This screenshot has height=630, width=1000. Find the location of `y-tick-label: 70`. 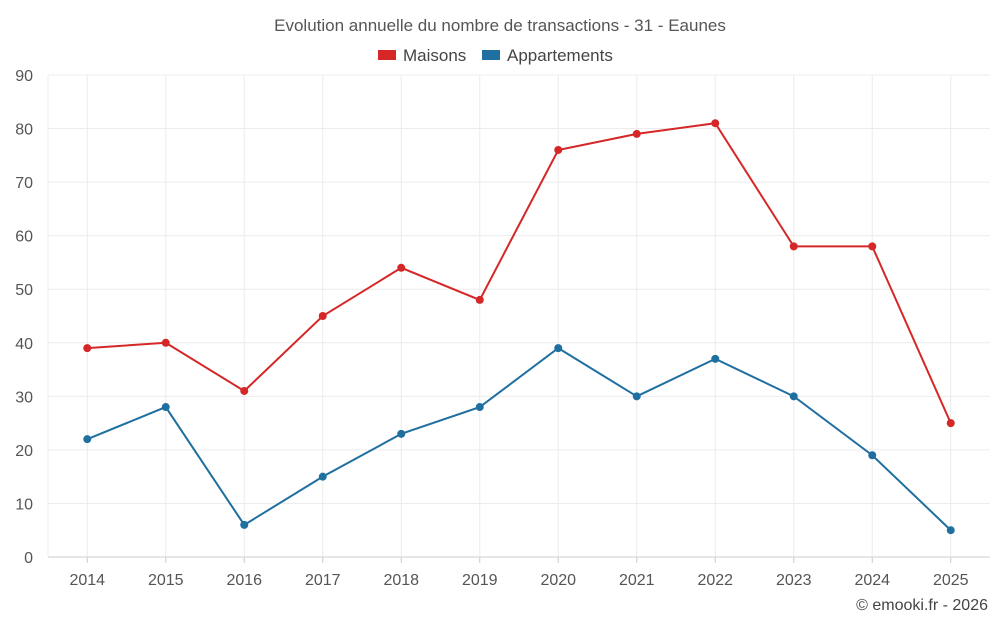

y-tick-label: 70 is located at coordinates (24, 183).